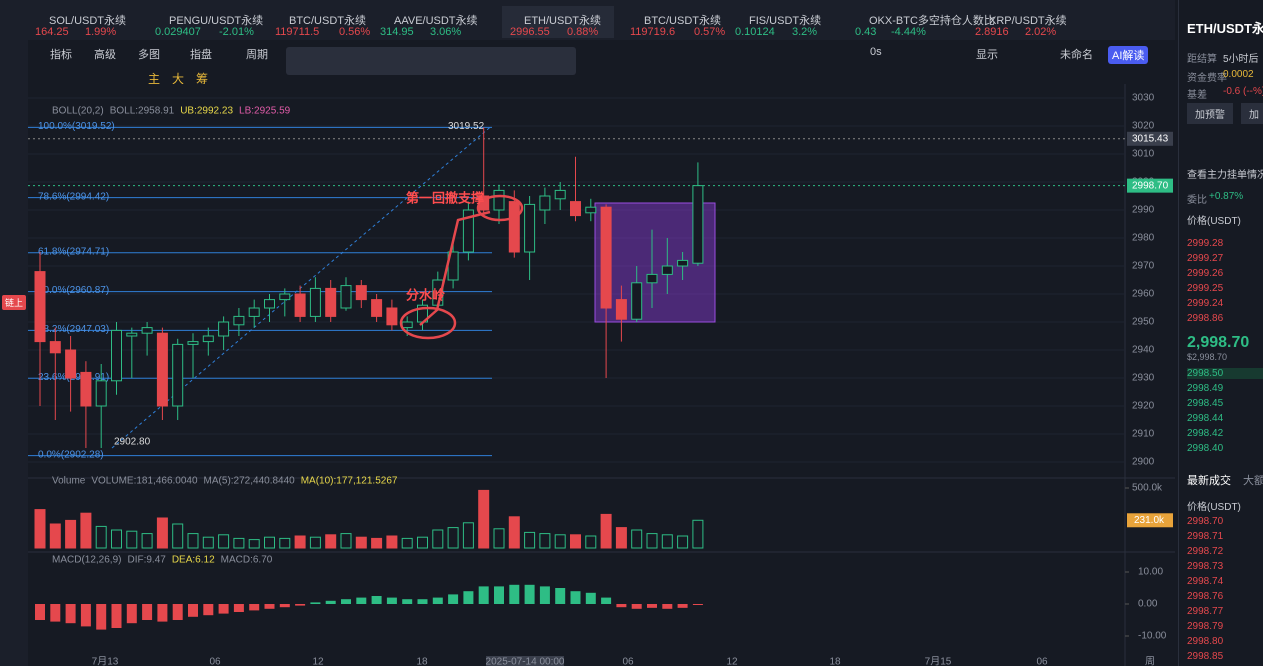  I want to click on fib-label: 0.0%(2902.28), so click(71, 454).